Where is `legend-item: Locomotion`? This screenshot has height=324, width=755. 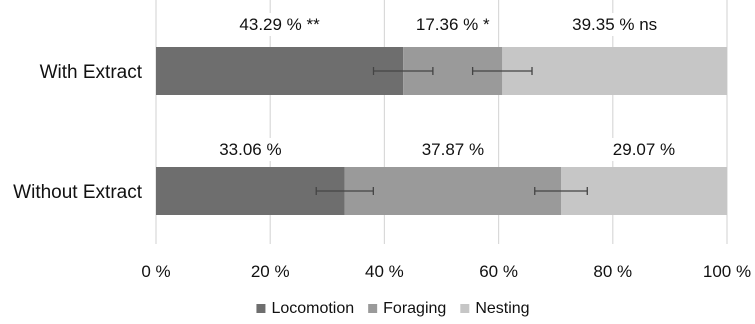 legend-item: Locomotion is located at coordinates (305, 308).